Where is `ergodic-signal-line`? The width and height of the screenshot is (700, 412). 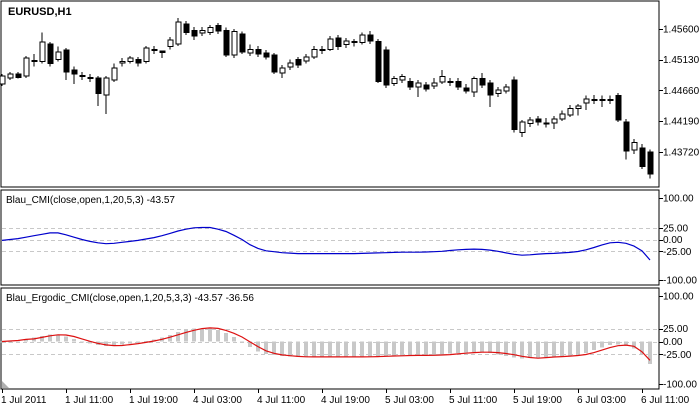
ergodic-signal-line is located at coordinates (326, 344).